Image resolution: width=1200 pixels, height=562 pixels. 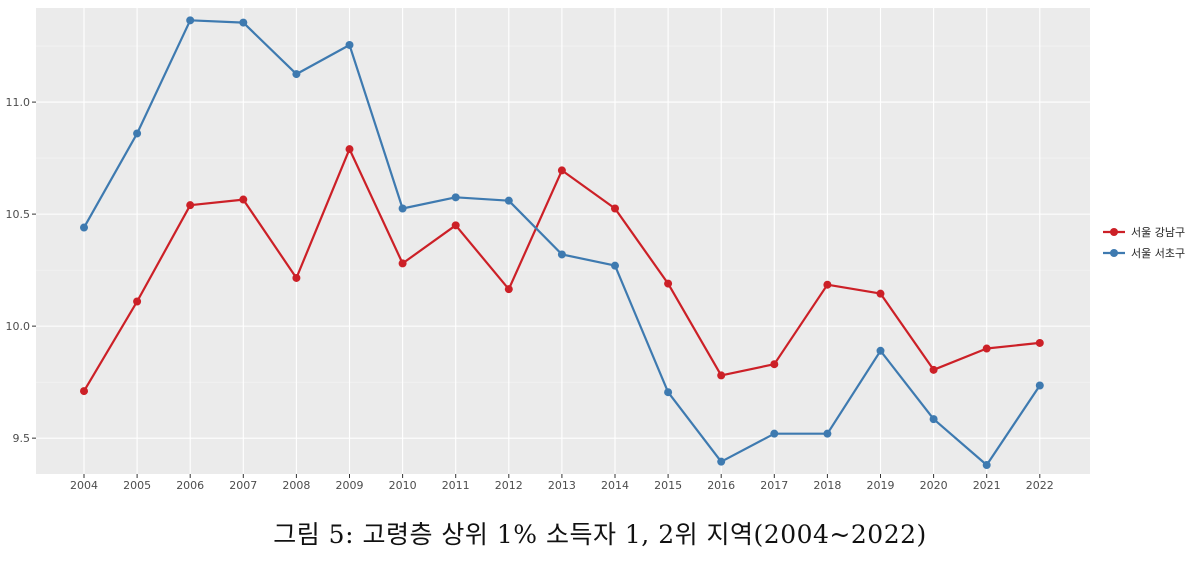 What do you see at coordinates (774, 485) in the screenshot?
I see `x-tick-label: 2017` at bounding box center [774, 485].